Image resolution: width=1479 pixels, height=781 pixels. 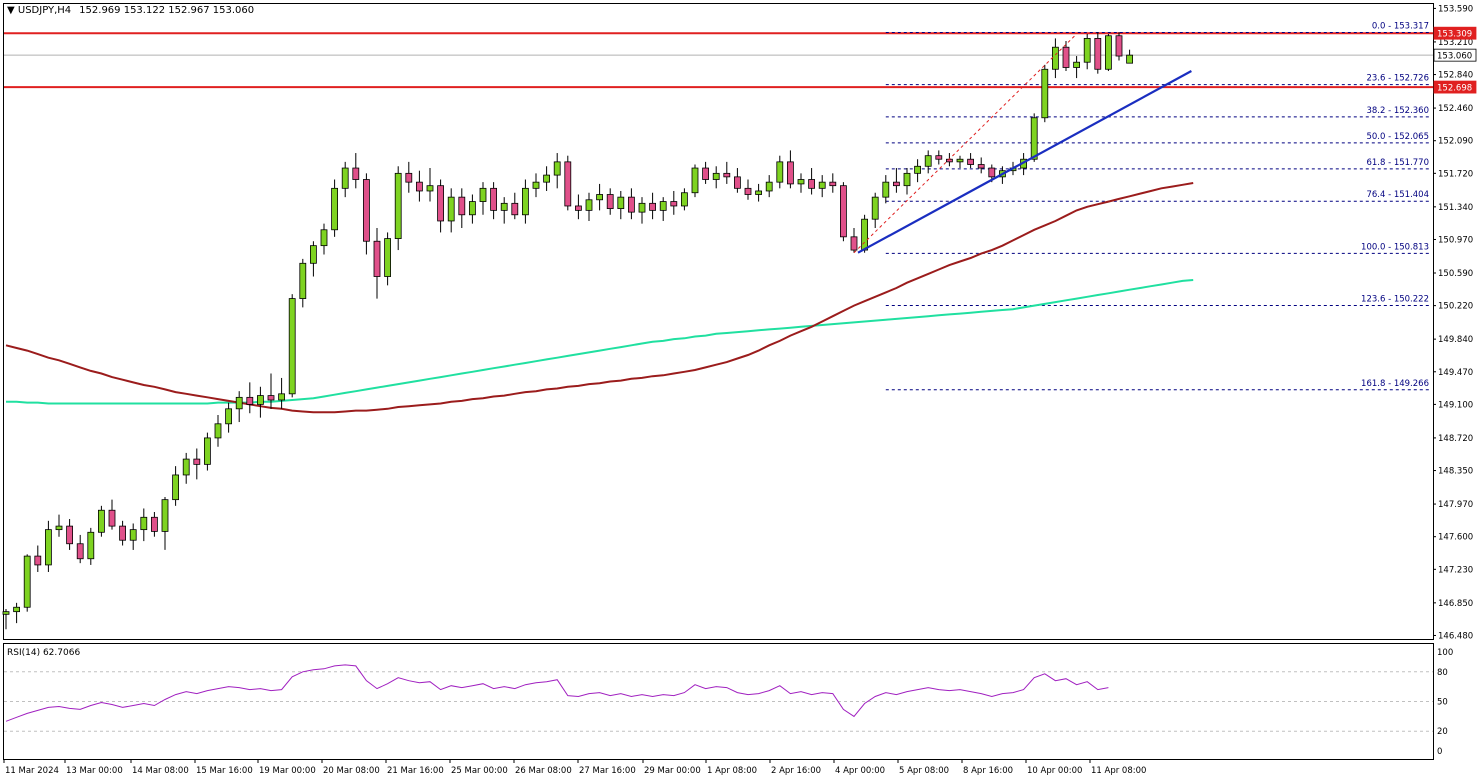 What do you see at coordinates (1455, 472) in the screenshot?
I see `price-tick-label: 148.350` at bounding box center [1455, 472].